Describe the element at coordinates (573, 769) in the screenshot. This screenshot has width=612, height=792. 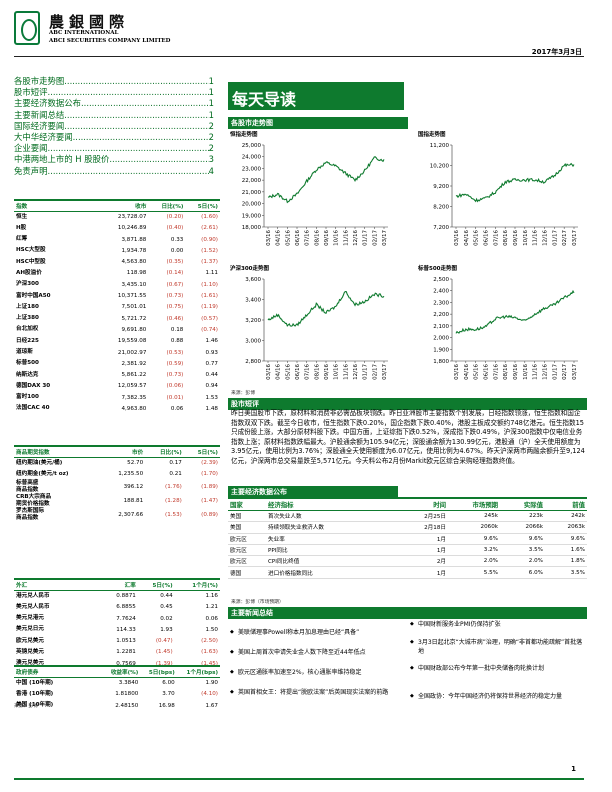
I see `page-number: 1` at that location.